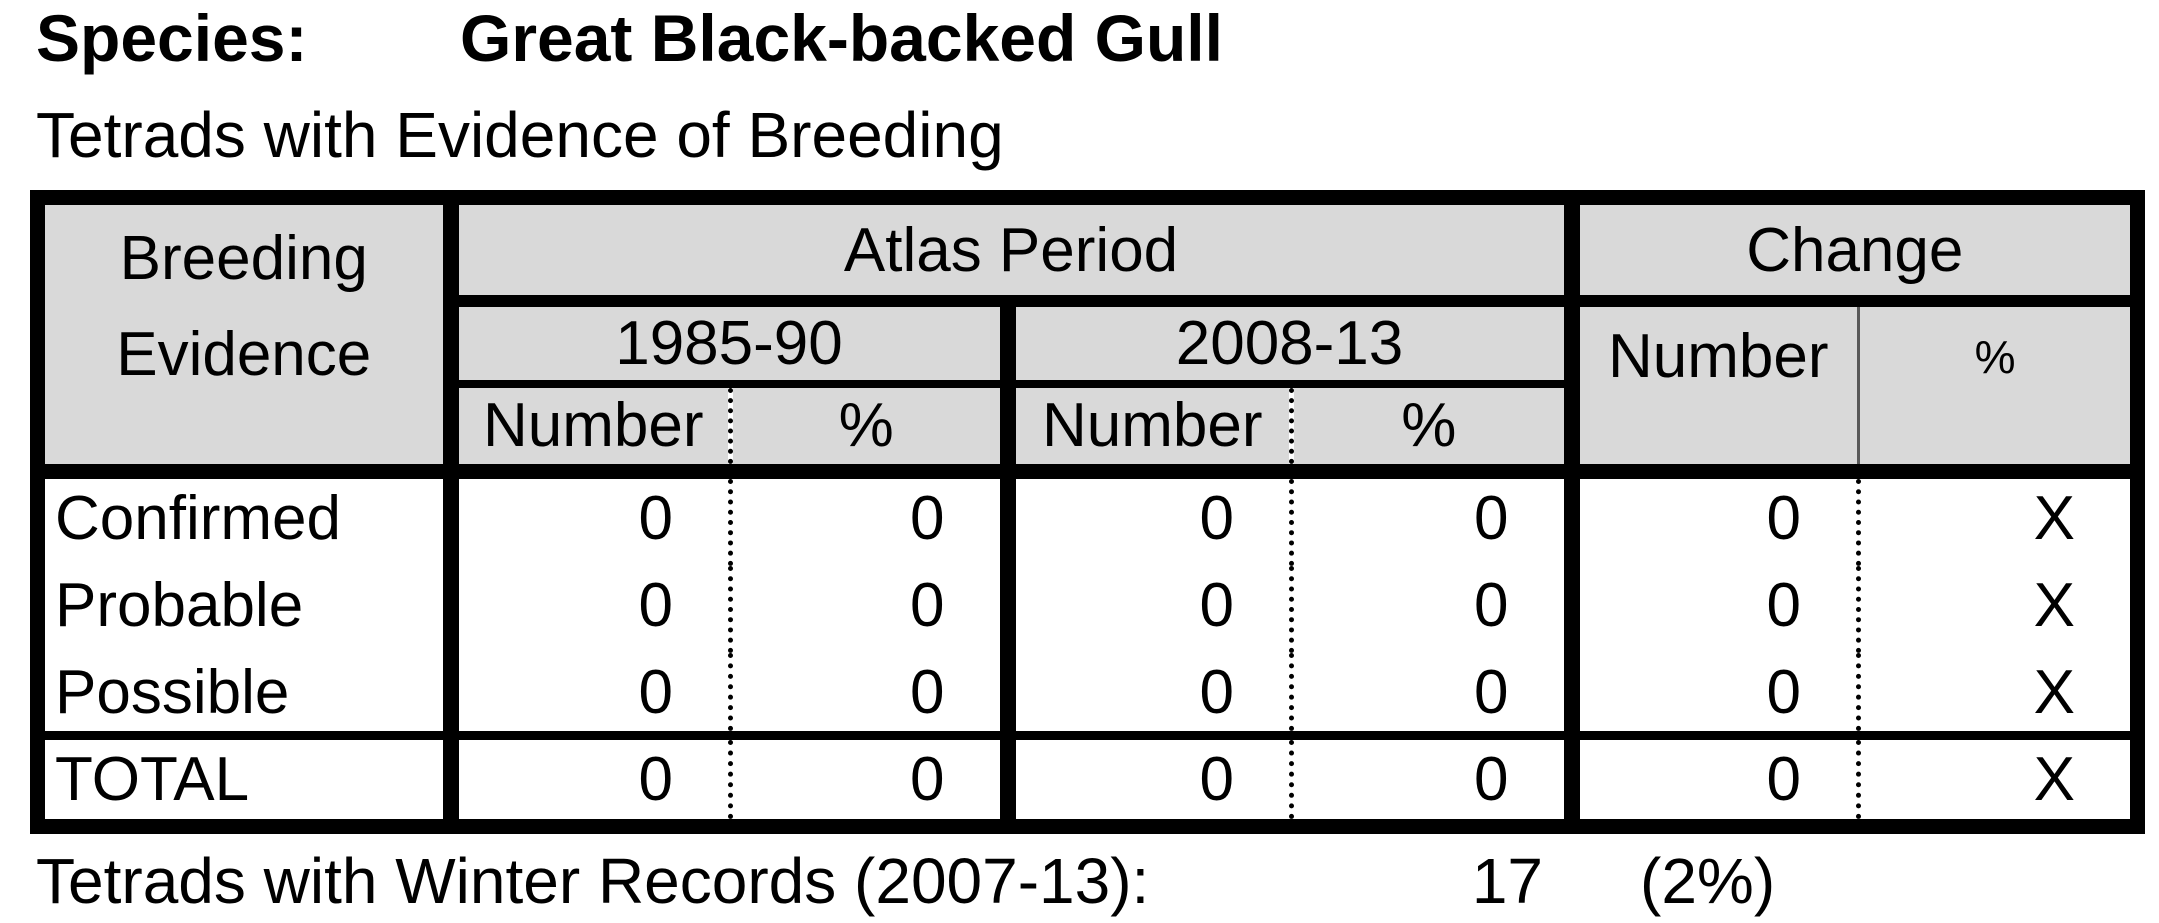  What do you see at coordinates (248, 609) in the screenshot?
I see `row-label: Probable` at bounding box center [248, 609].